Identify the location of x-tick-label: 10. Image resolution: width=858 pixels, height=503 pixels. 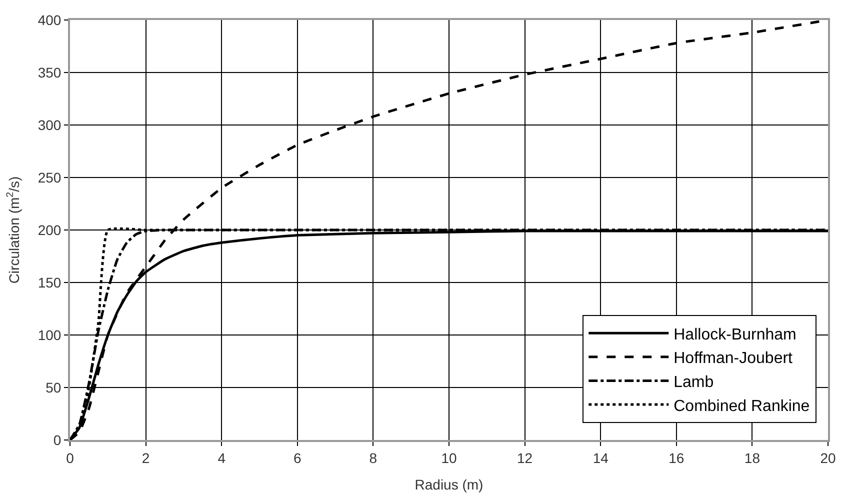
(449, 458).